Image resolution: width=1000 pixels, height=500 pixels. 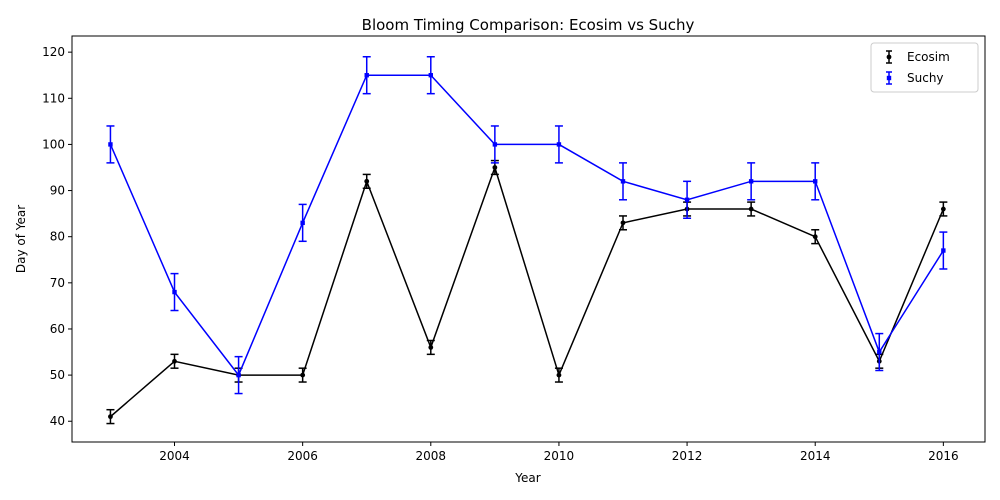 I want to click on legend-label-ecosim: Ecosim, so click(x=928, y=57).